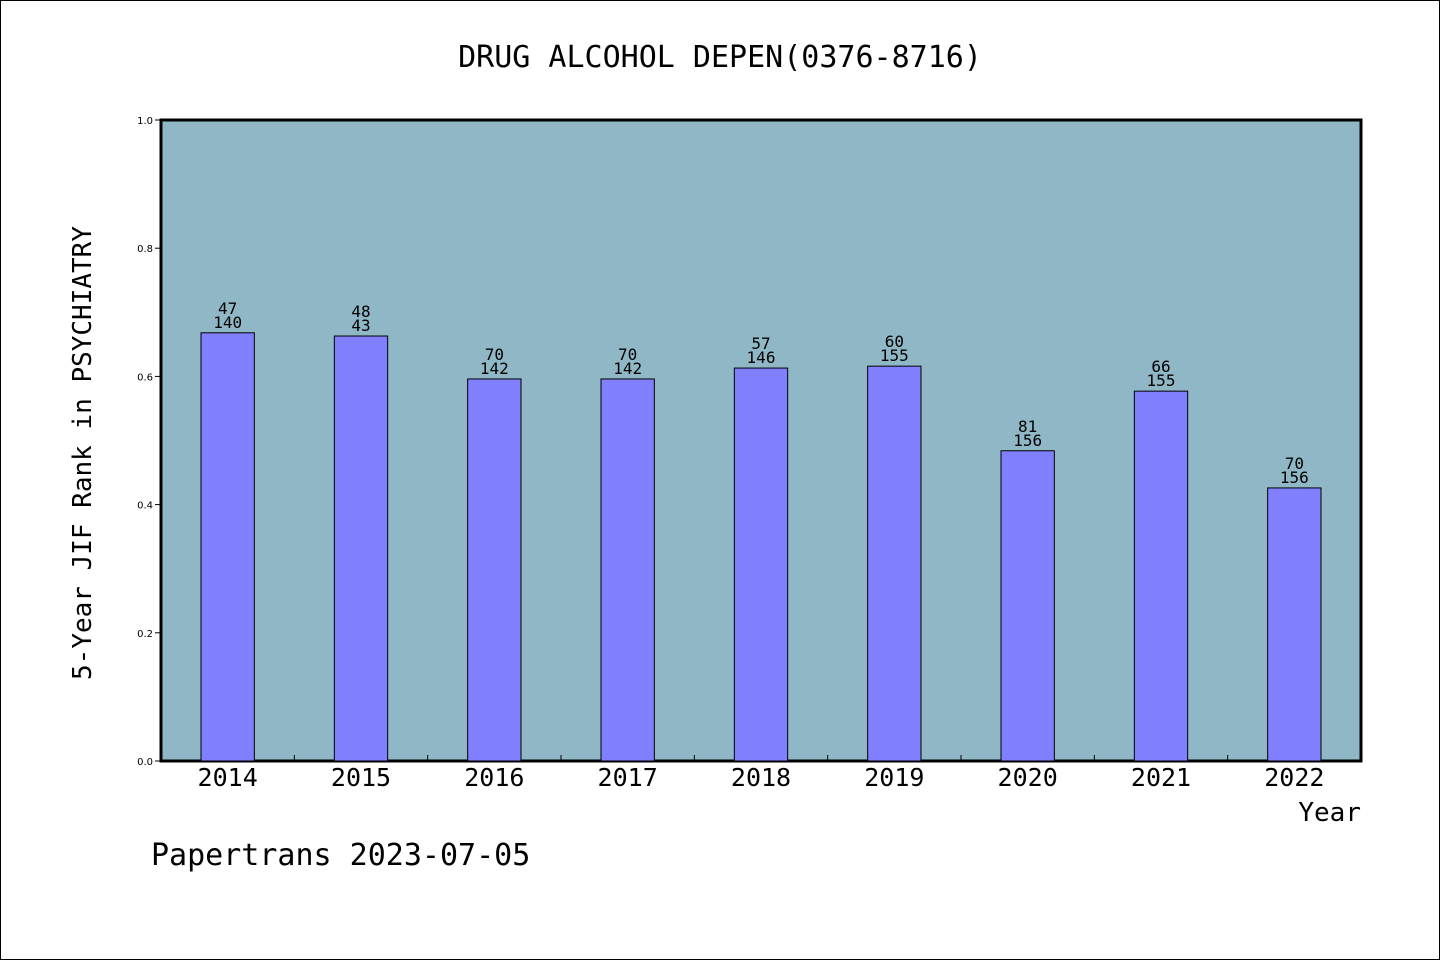  I want to click on x-tick-label-2021: 2021, so click(1161, 777).